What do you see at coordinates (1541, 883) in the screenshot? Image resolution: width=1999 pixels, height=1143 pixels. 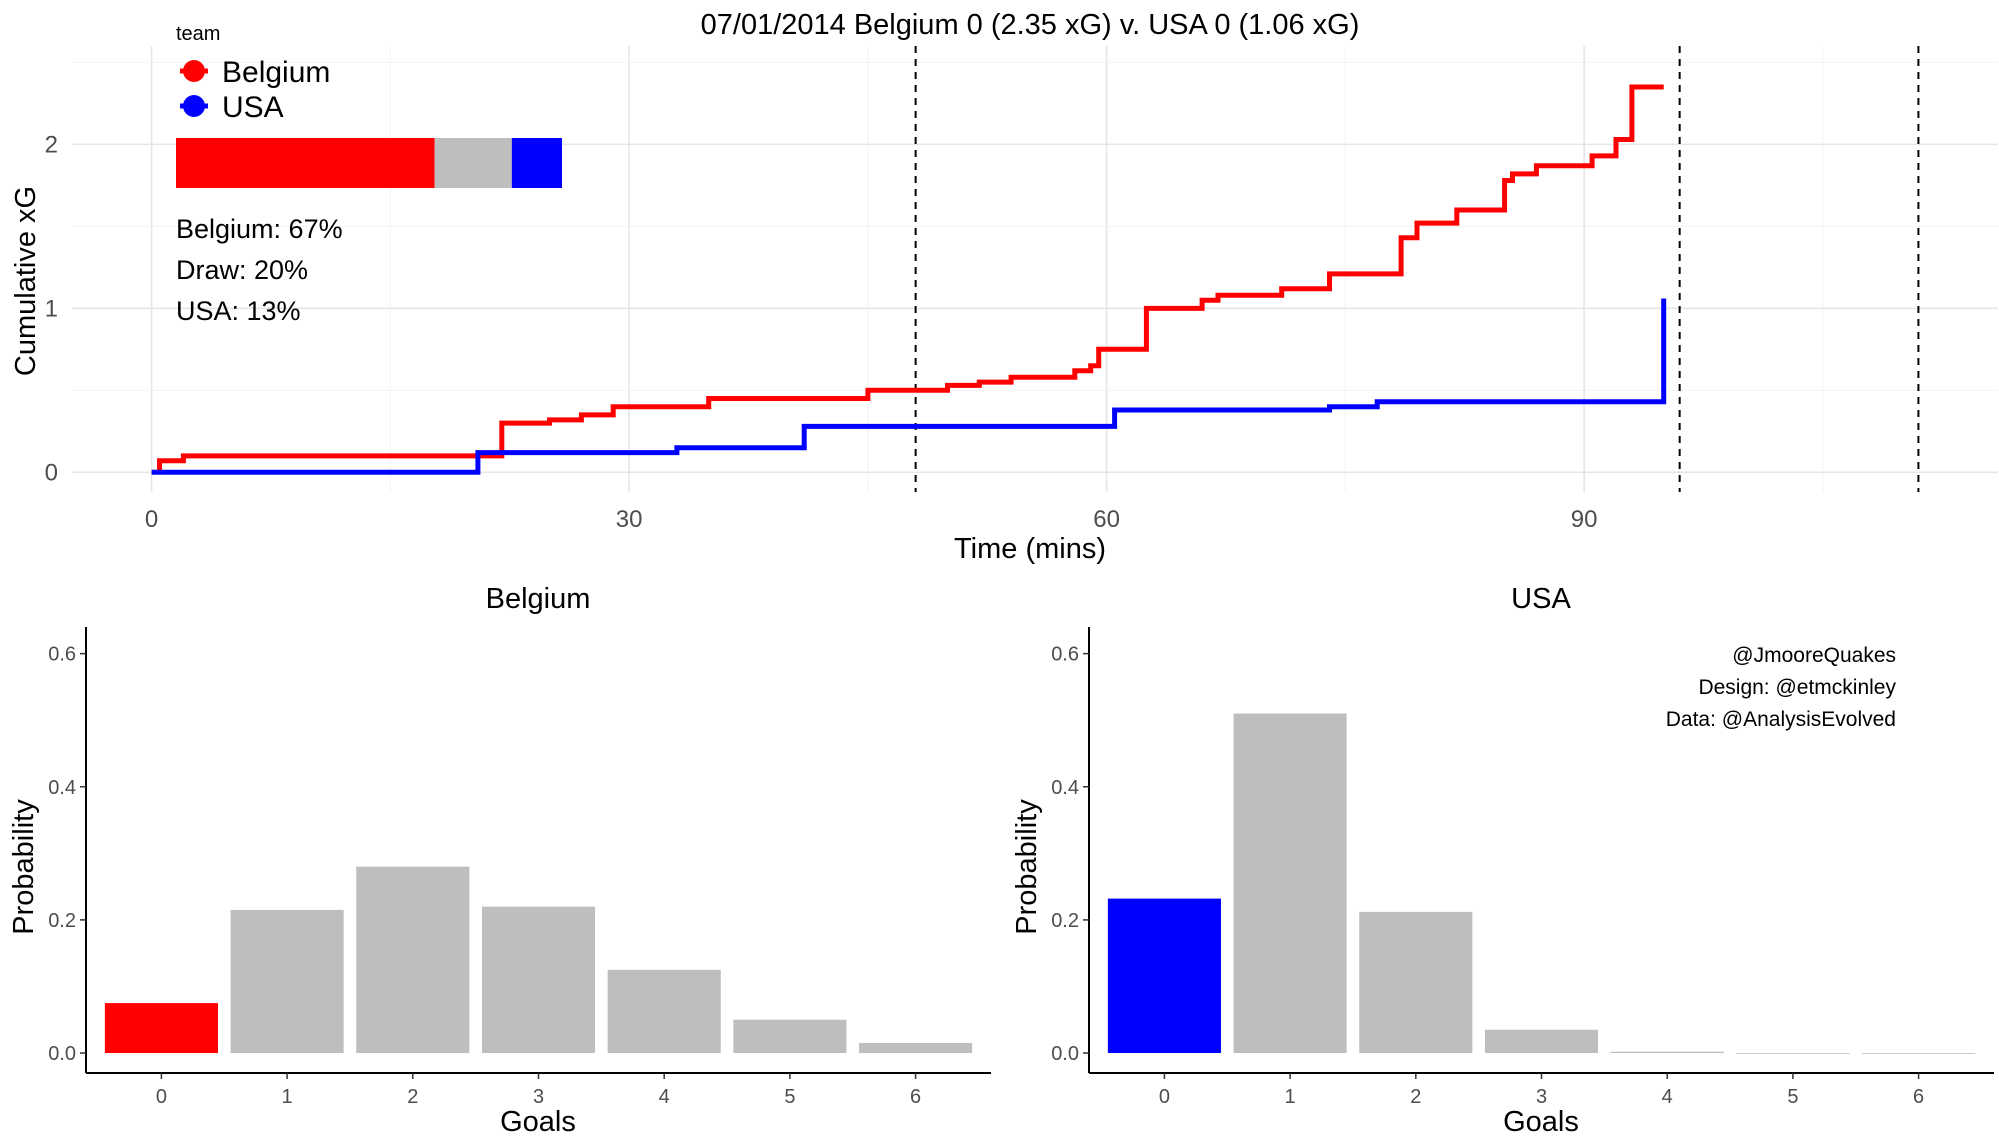 I see `usa-bars` at bounding box center [1541, 883].